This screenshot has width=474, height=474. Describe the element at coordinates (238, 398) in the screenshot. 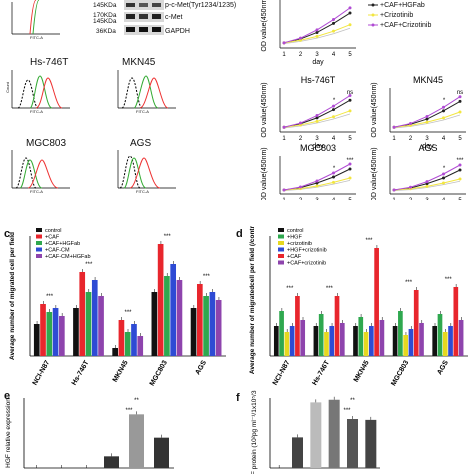

I see `panel-label-f: f` at that location.